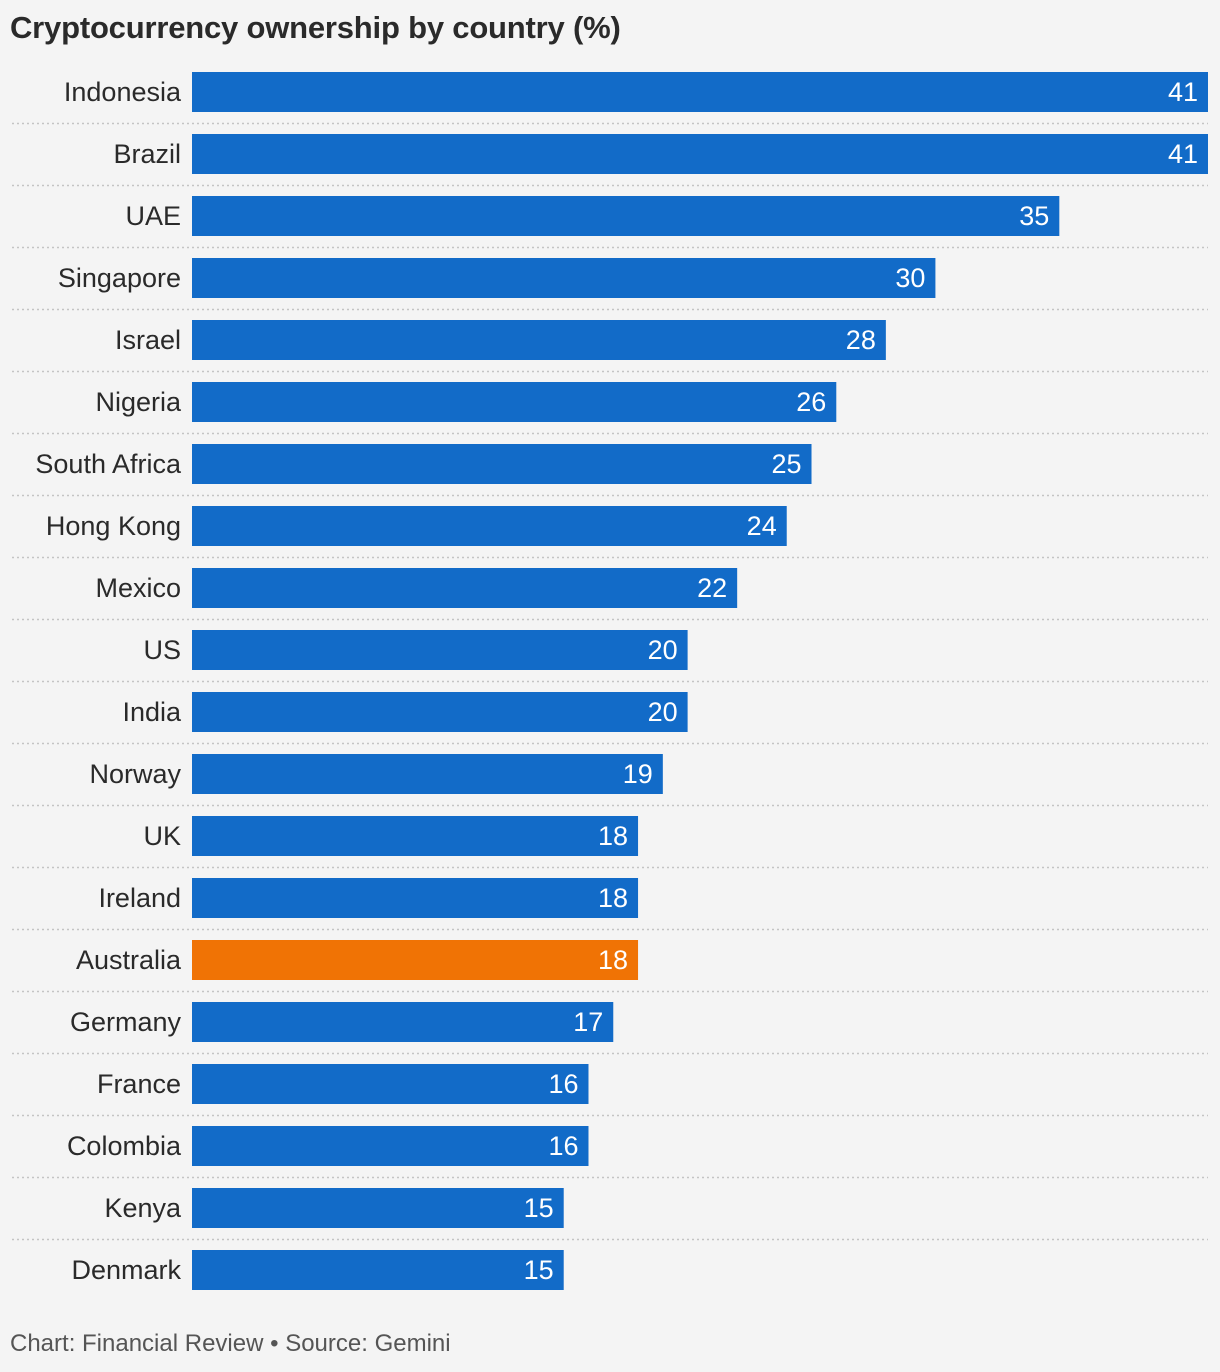  Describe the element at coordinates (910, 278) in the screenshot. I see `value-label-singapore: 30` at that location.